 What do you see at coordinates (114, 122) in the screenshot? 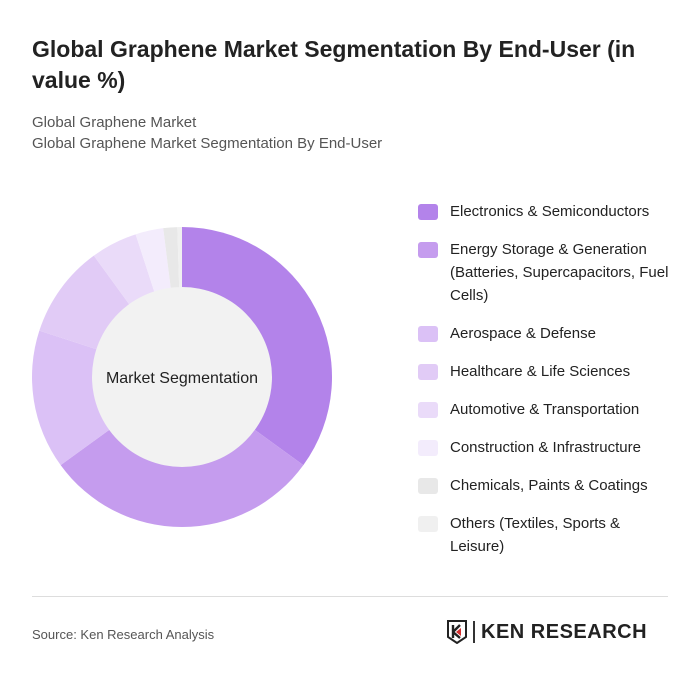
I see `subtitle-market: Global Graphene Market` at bounding box center [114, 122].